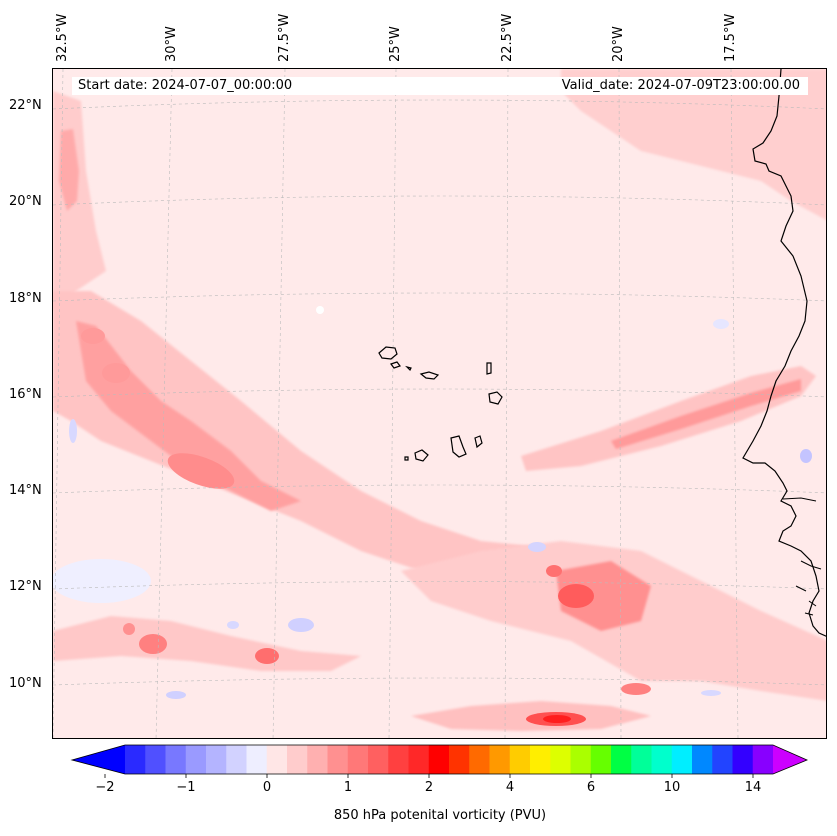 This screenshot has height=836, width=837. I want to click on lat-label-18n: 18°N, so click(25, 298).